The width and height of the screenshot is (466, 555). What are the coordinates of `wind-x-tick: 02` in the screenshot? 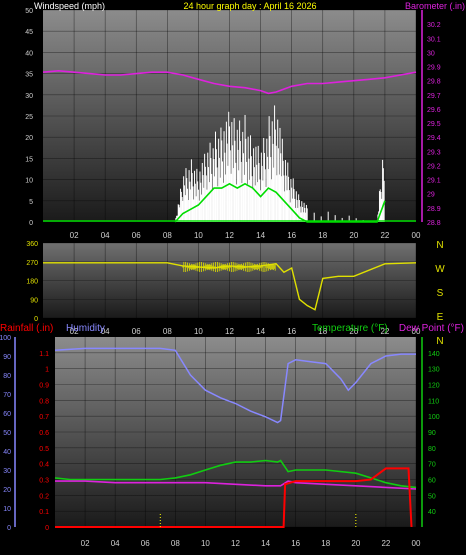 It's located at (74, 235).